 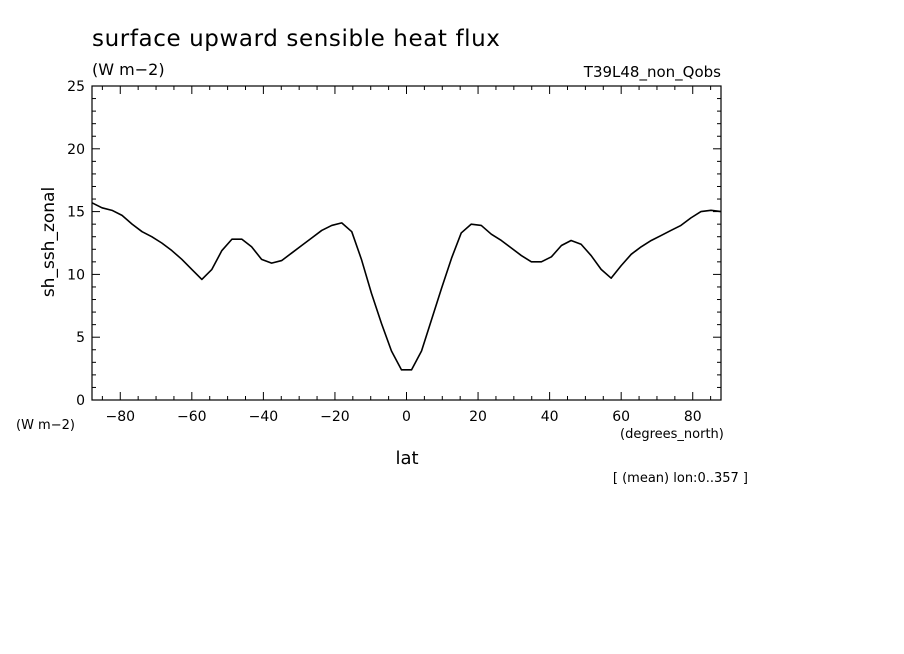 What do you see at coordinates (550, 417) in the screenshot?
I see `x-tick-label: 40` at bounding box center [550, 417].